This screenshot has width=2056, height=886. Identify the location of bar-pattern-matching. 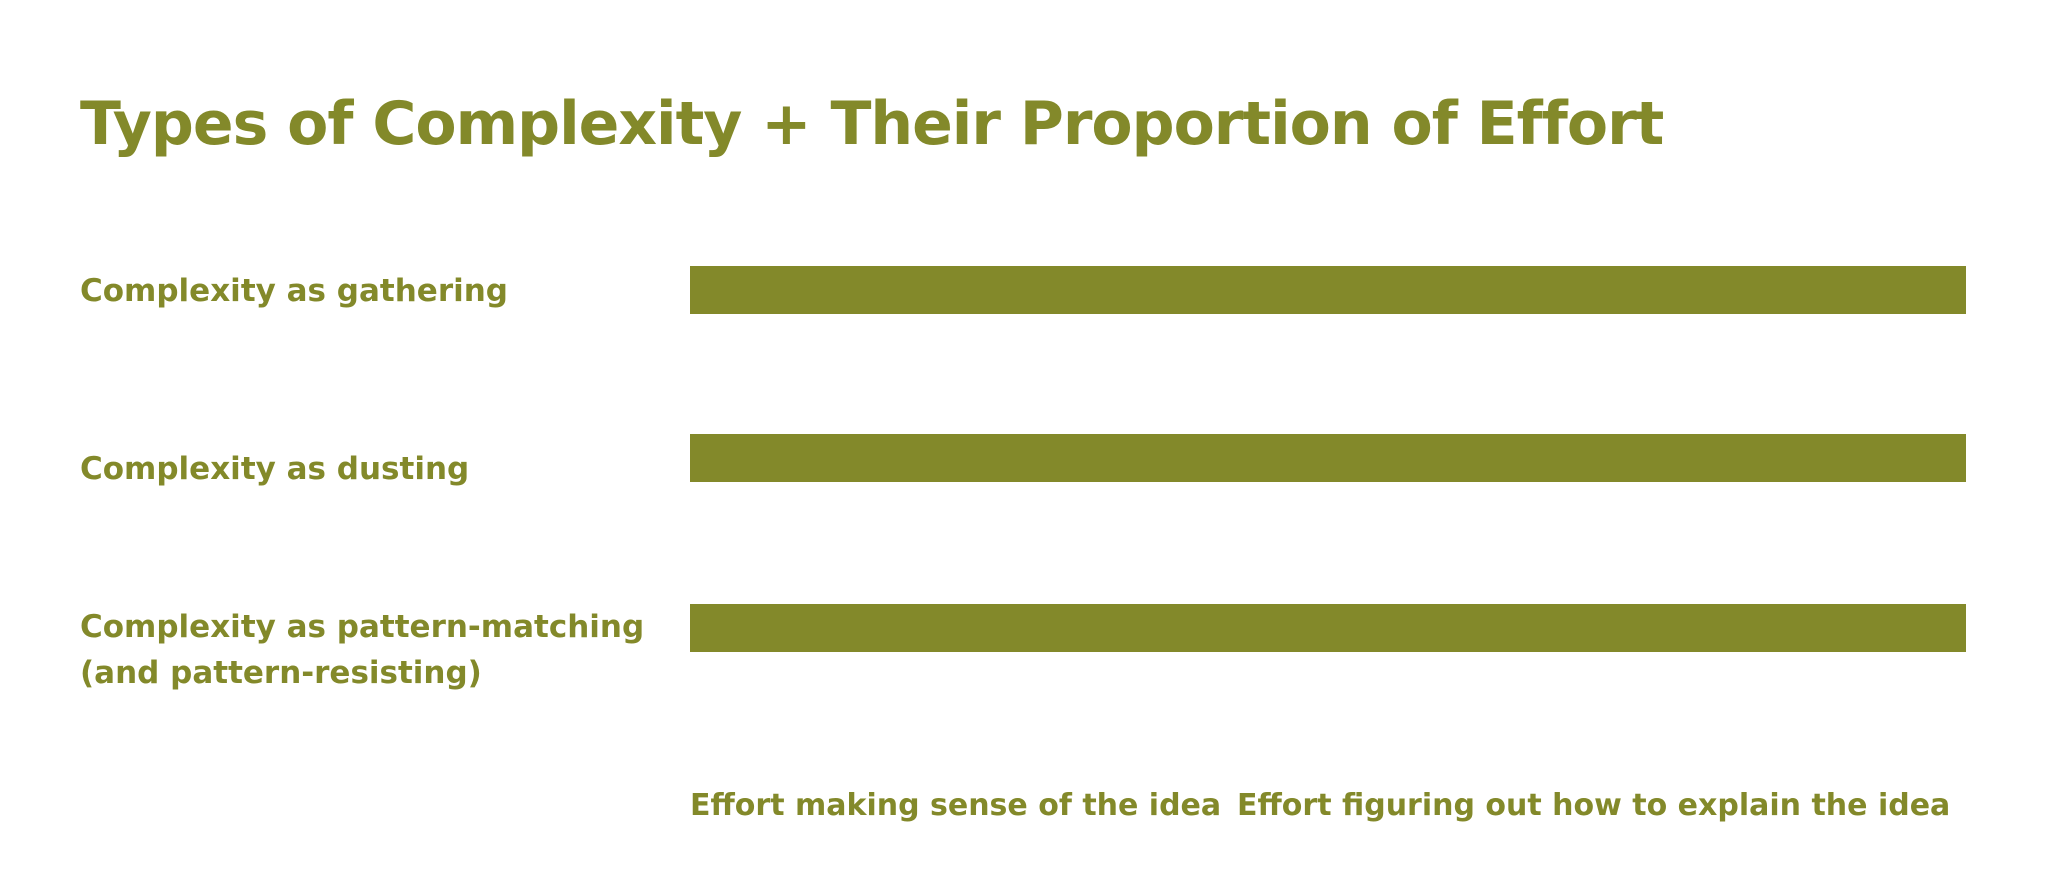
(1328, 628).